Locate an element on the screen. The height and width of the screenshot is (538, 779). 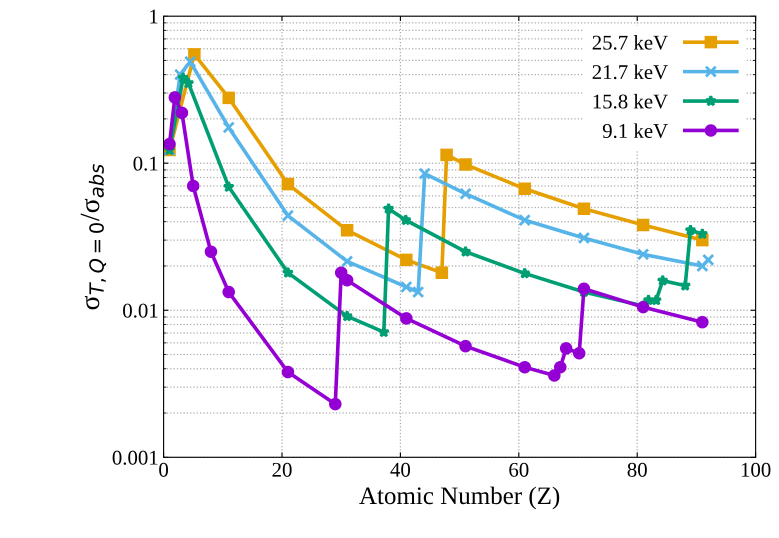
x-axis-title: Atomic Number (Z) is located at coordinates (459, 498).